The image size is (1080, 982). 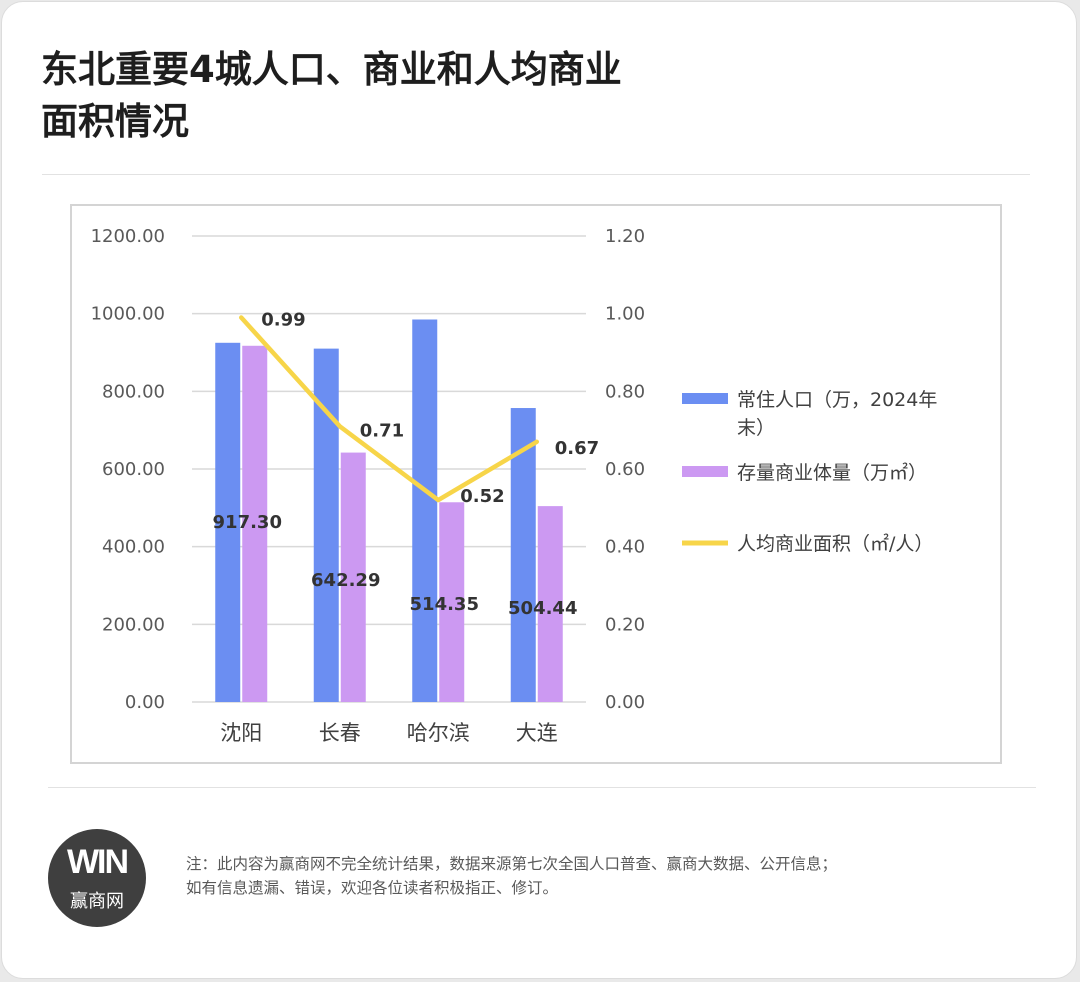 I want to click on bar-data-label: 514.35, so click(x=444, y=604).